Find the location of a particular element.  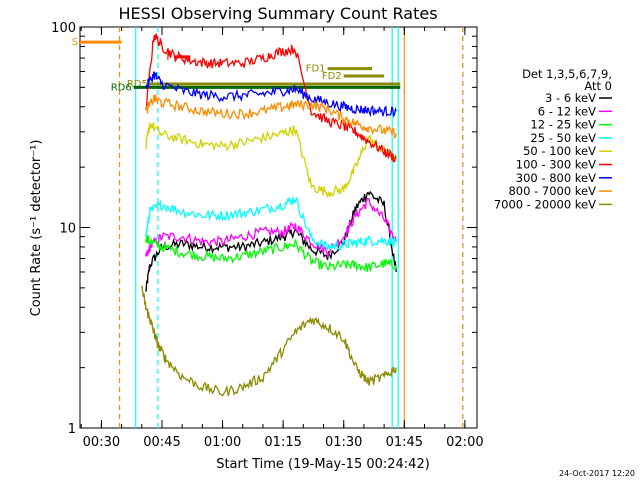

band-label-rd5: RD5 is located at coordinates (137, 84).